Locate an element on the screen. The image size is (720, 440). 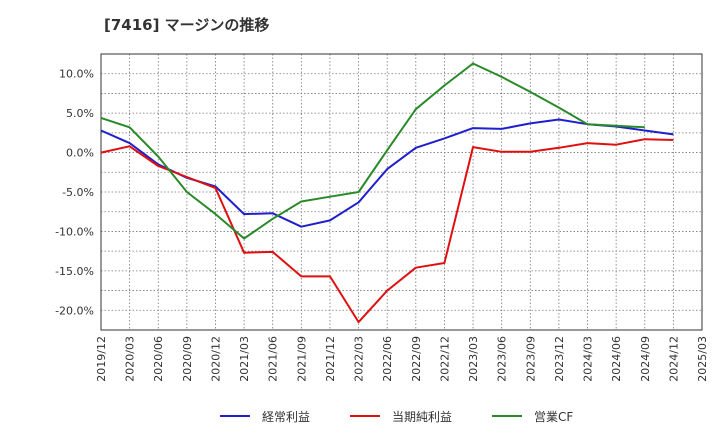
legend-label: 営業CF is located at coordinates (553, 417).